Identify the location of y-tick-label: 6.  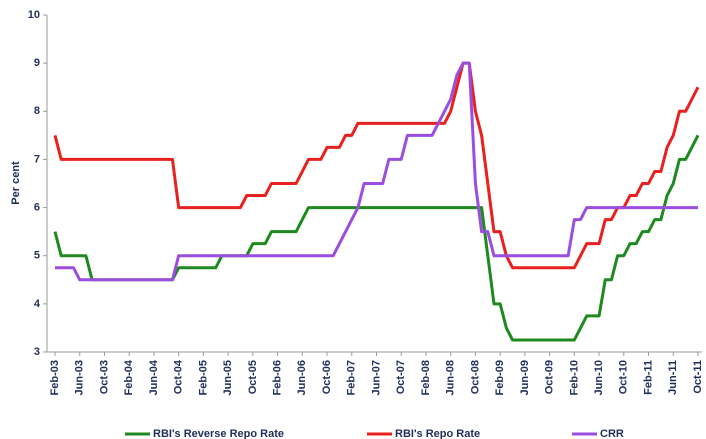
(37, 207).